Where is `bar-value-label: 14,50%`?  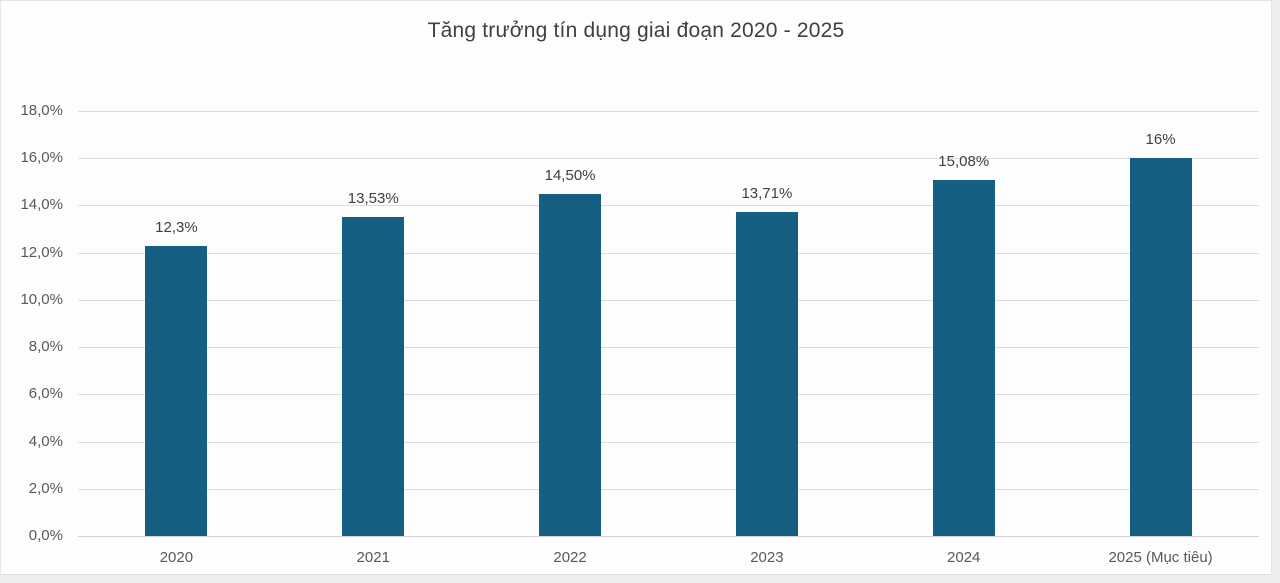 bar-value-label: 14,50% is located at coordinates (570, 175).